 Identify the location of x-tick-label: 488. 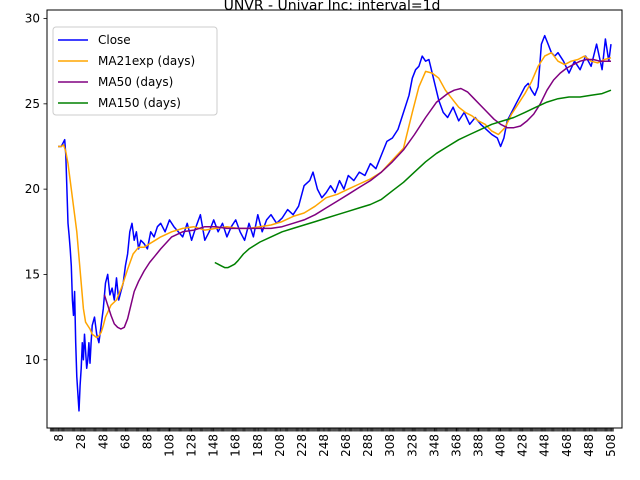
(589, 445).